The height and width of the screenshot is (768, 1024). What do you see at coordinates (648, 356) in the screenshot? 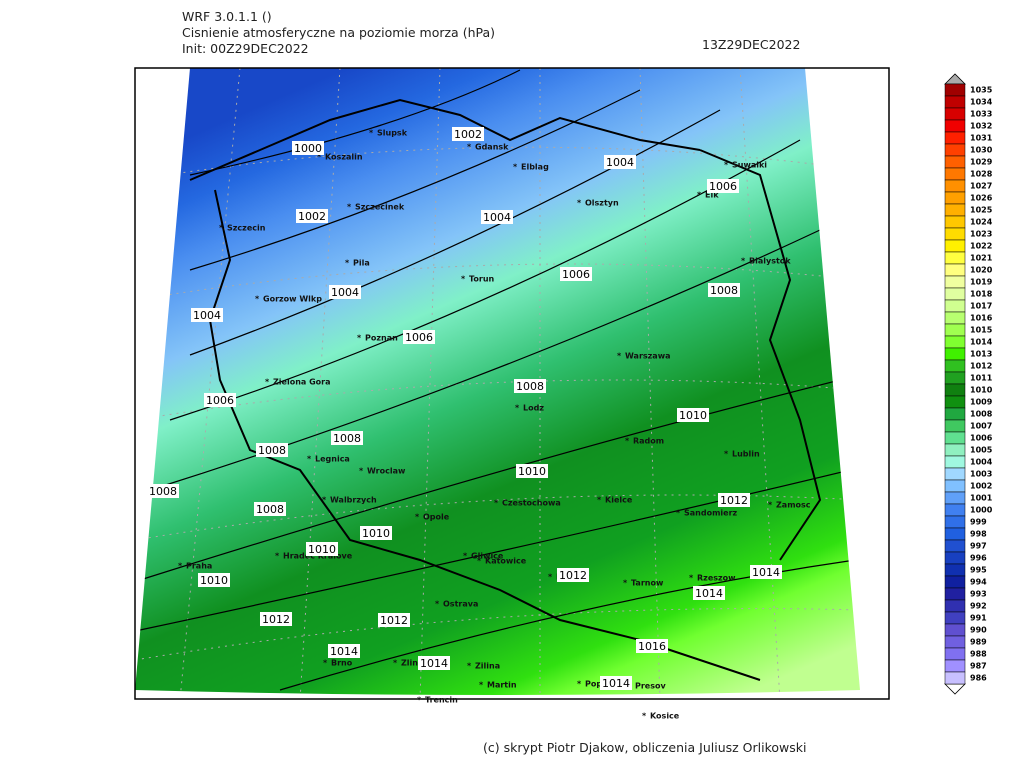
I see `city-name: Warszawa` at bounding box center [648, 356].